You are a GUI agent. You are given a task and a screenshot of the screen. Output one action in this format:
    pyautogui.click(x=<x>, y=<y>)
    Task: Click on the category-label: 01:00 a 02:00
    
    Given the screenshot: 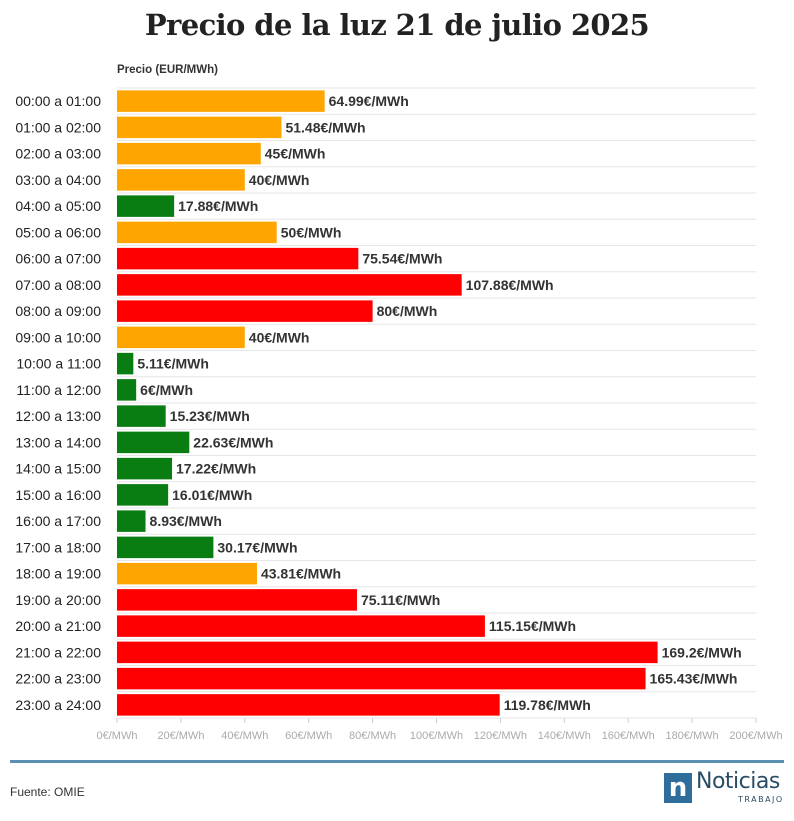 What is the action you would take?
    pyautogui.click(x=58, y=127)
    